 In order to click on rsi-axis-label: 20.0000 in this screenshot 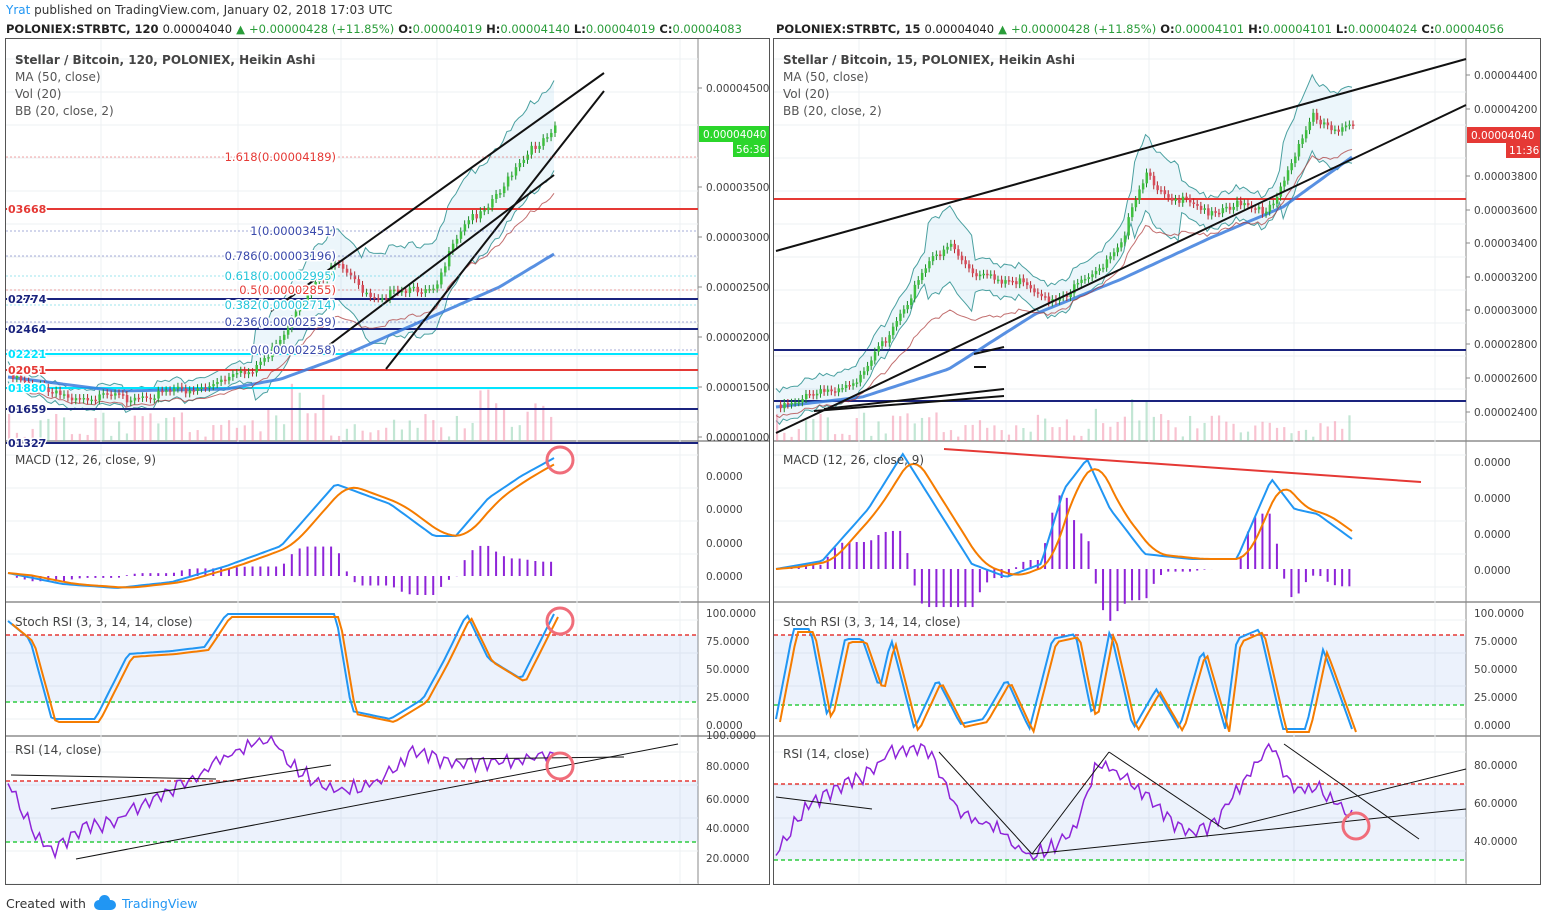, I will do `click(727, 859)`.